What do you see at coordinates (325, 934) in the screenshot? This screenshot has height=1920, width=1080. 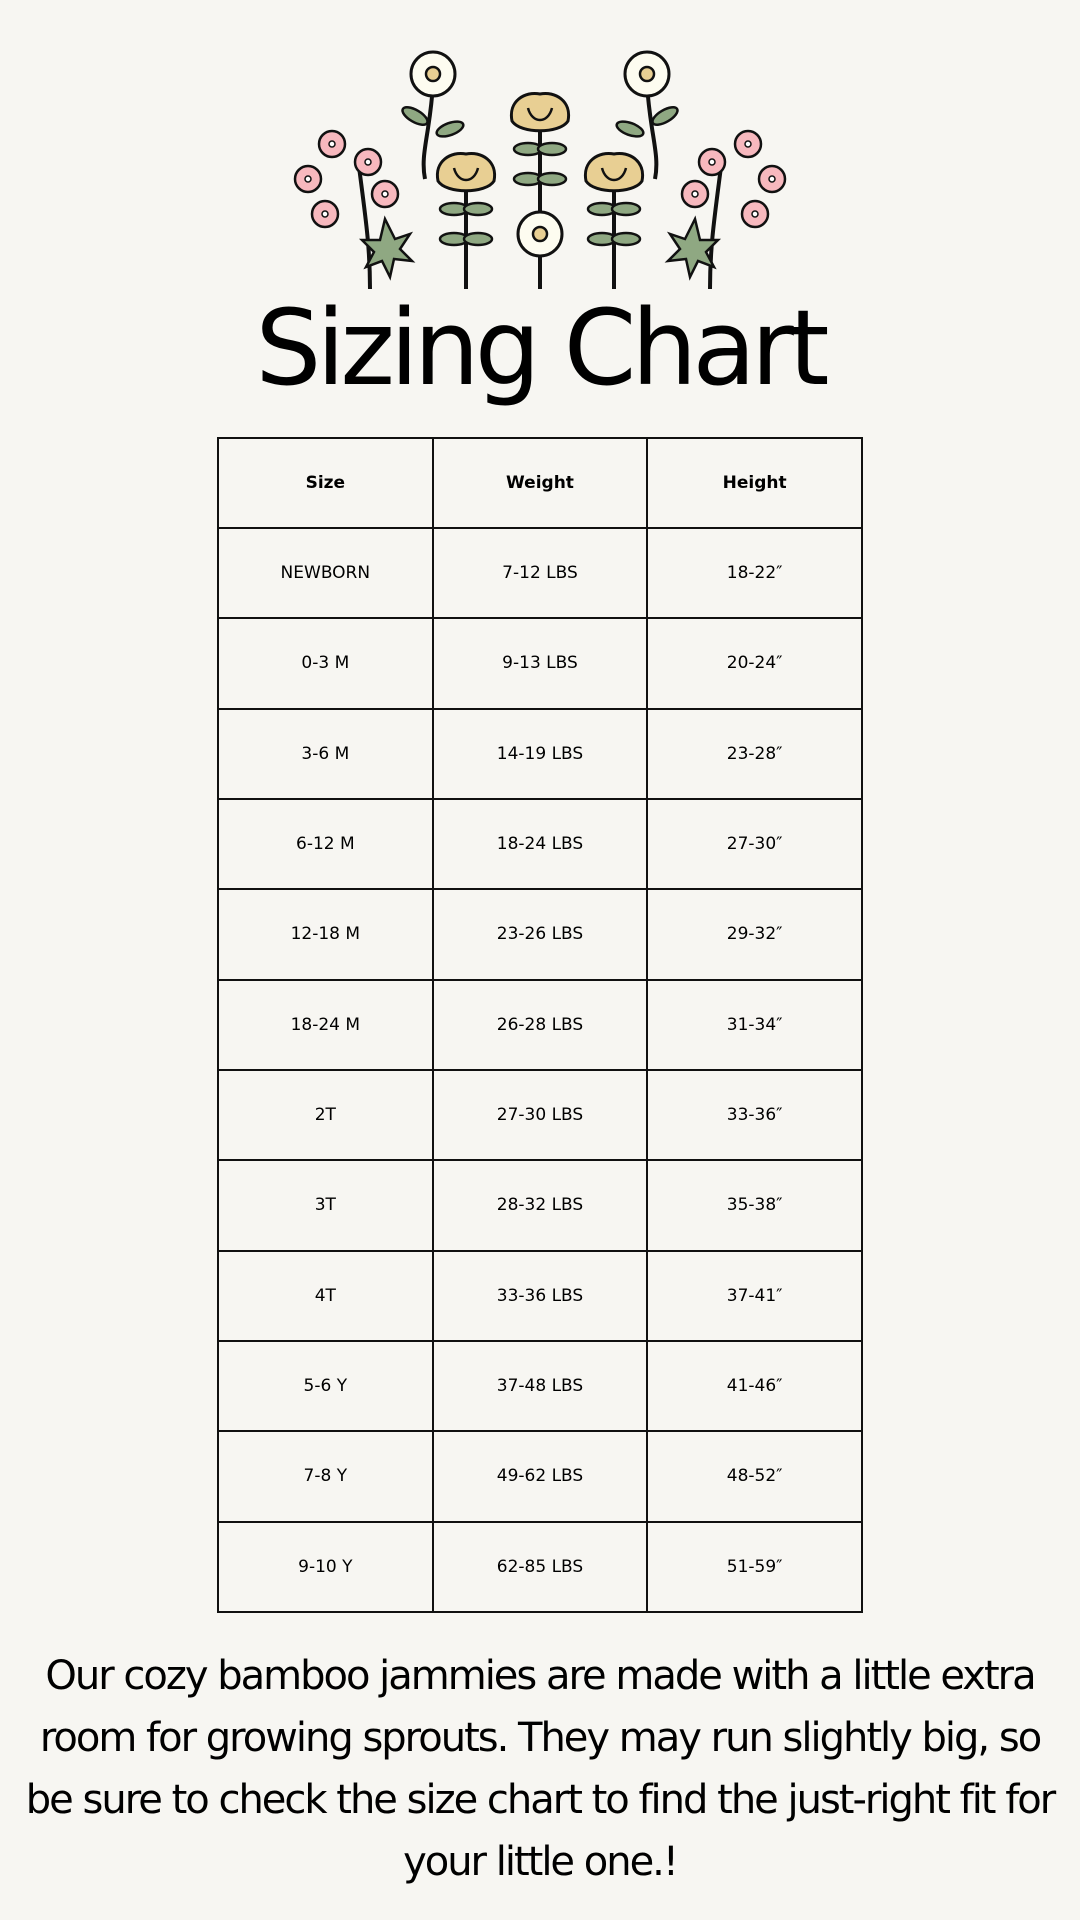 I see `cell-size: 12-18 M` at bounding box center [325, 934].